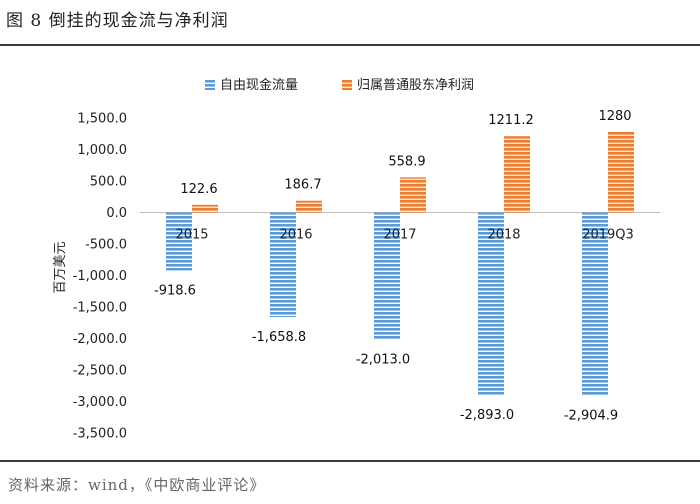  I want to click on y-tick-label: -1,000.0, so click(100, 276).